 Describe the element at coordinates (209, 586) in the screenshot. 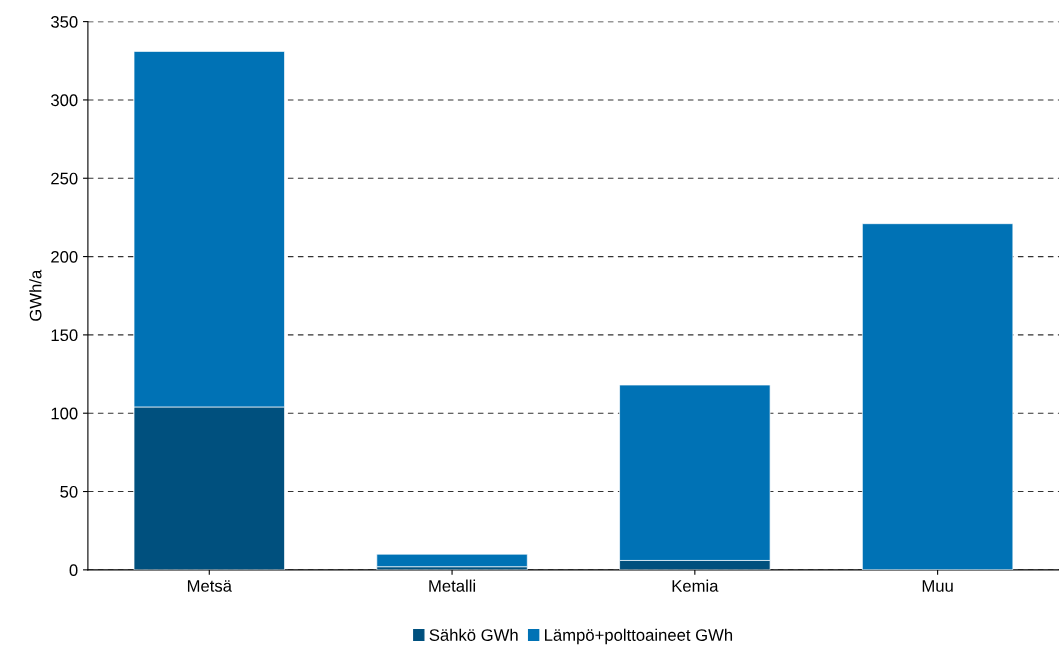

I see `x-tick-label: Metsä` at that location.